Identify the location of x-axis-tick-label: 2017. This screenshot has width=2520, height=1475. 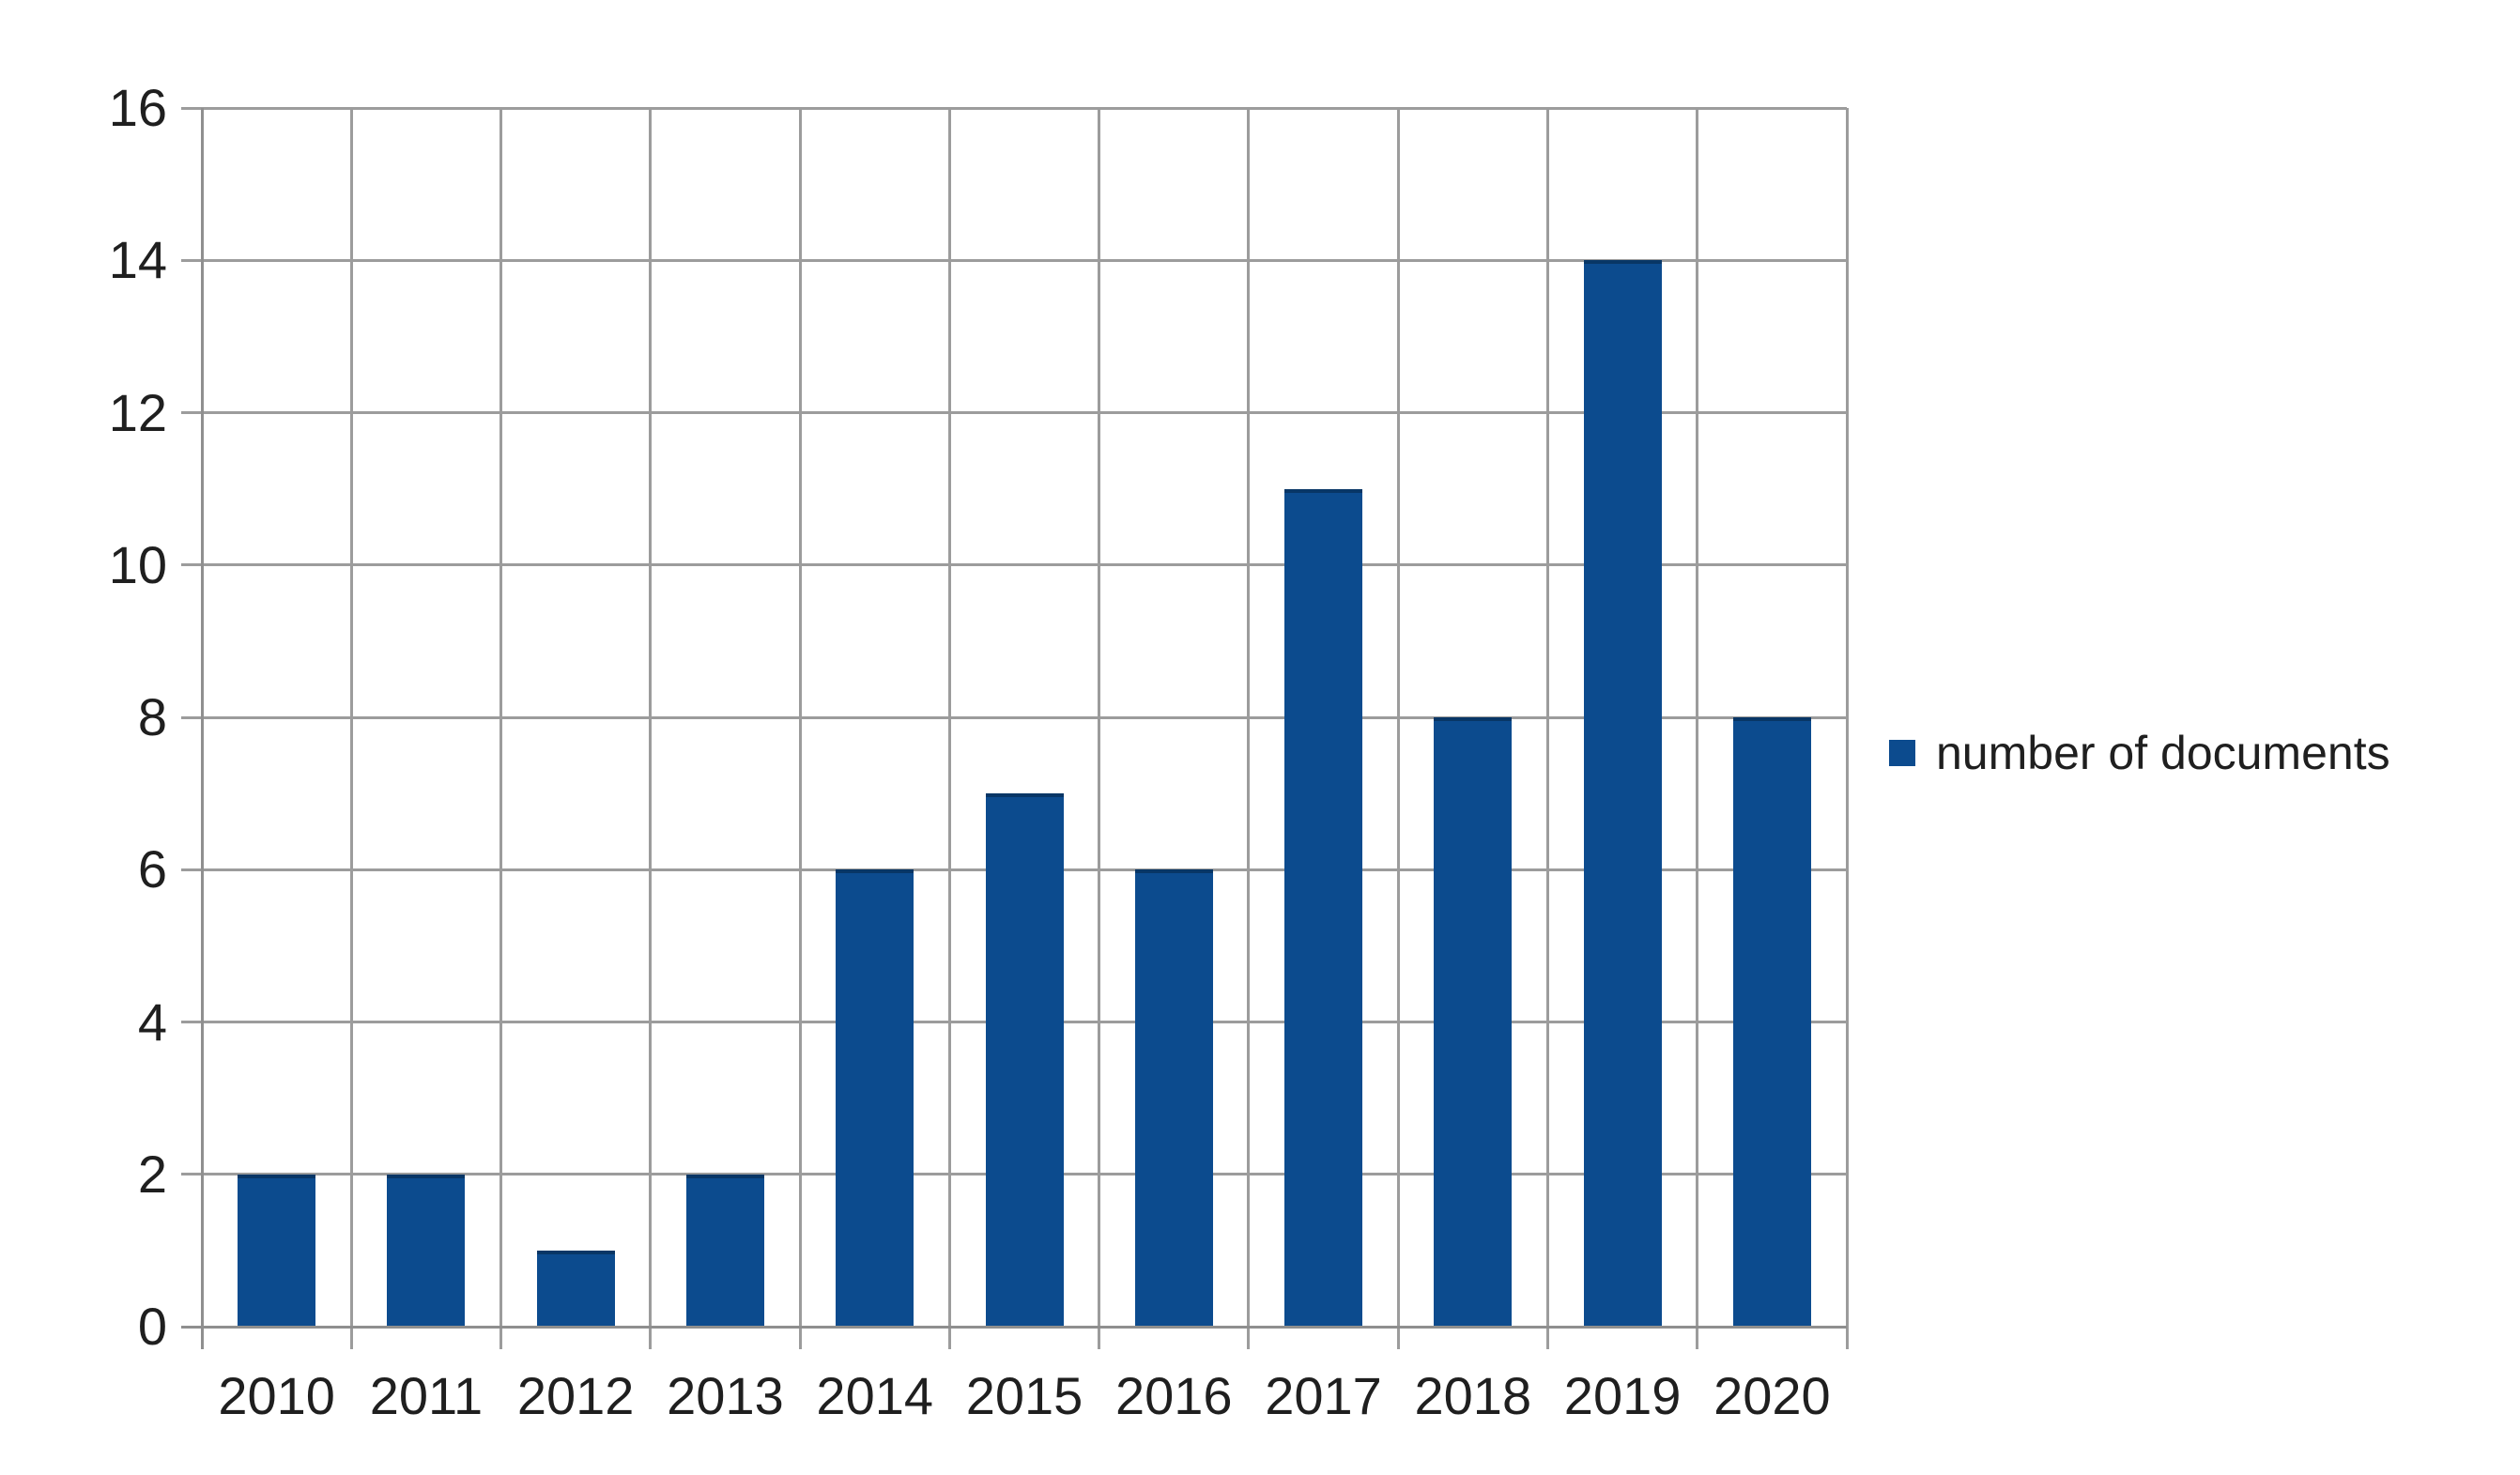
(1323, 1396).